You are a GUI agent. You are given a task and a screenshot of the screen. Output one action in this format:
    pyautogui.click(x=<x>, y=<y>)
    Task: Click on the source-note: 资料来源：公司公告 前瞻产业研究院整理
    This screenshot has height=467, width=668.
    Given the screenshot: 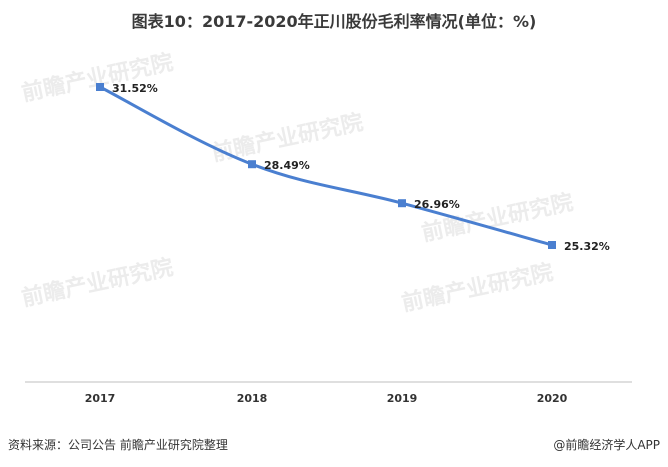 What is the action you would take?
    pyautogui.click(x=118, y=445)
    